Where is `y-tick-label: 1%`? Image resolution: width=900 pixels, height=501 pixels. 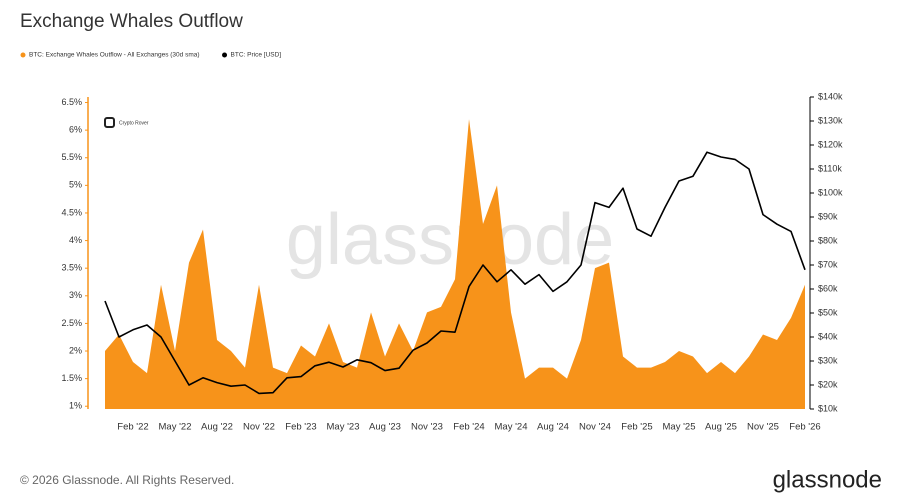
y-tick-label: 1% is located at coordinates (75, 406).